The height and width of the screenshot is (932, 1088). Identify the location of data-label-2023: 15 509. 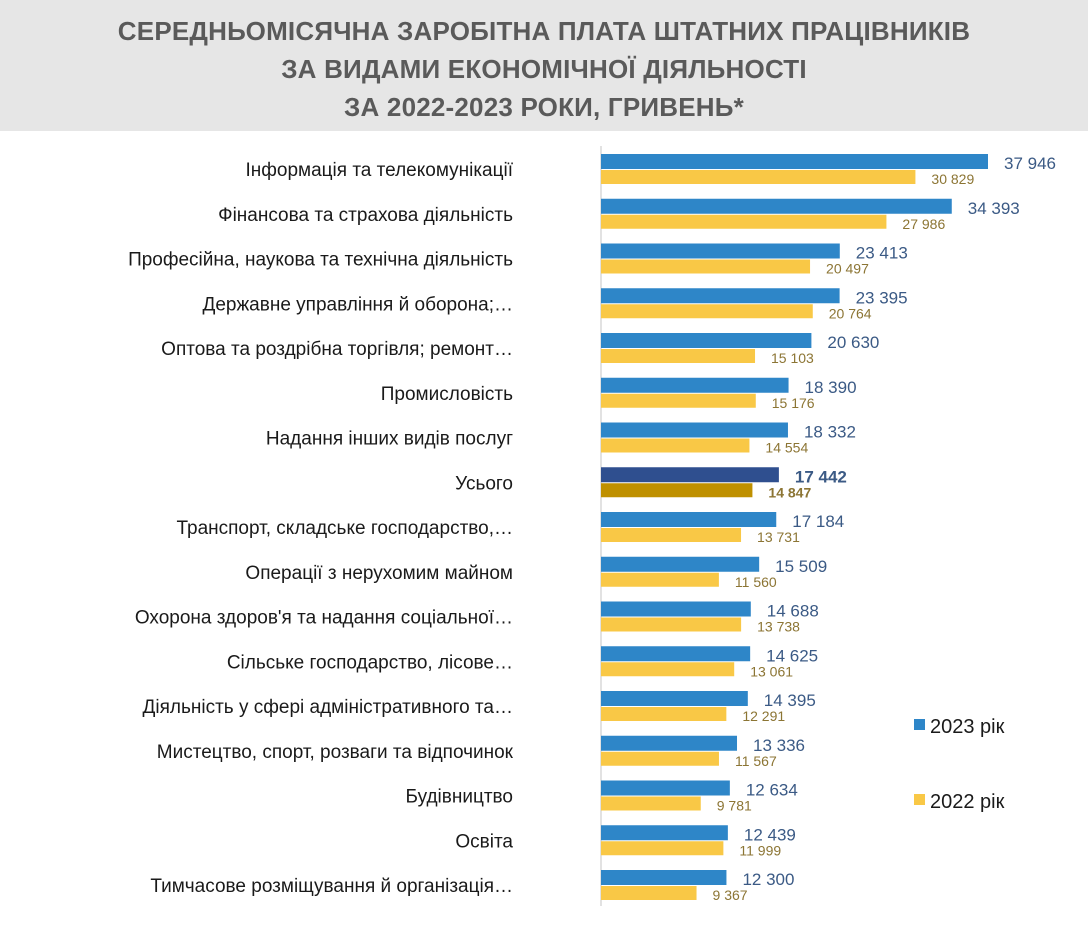
(801, 566).